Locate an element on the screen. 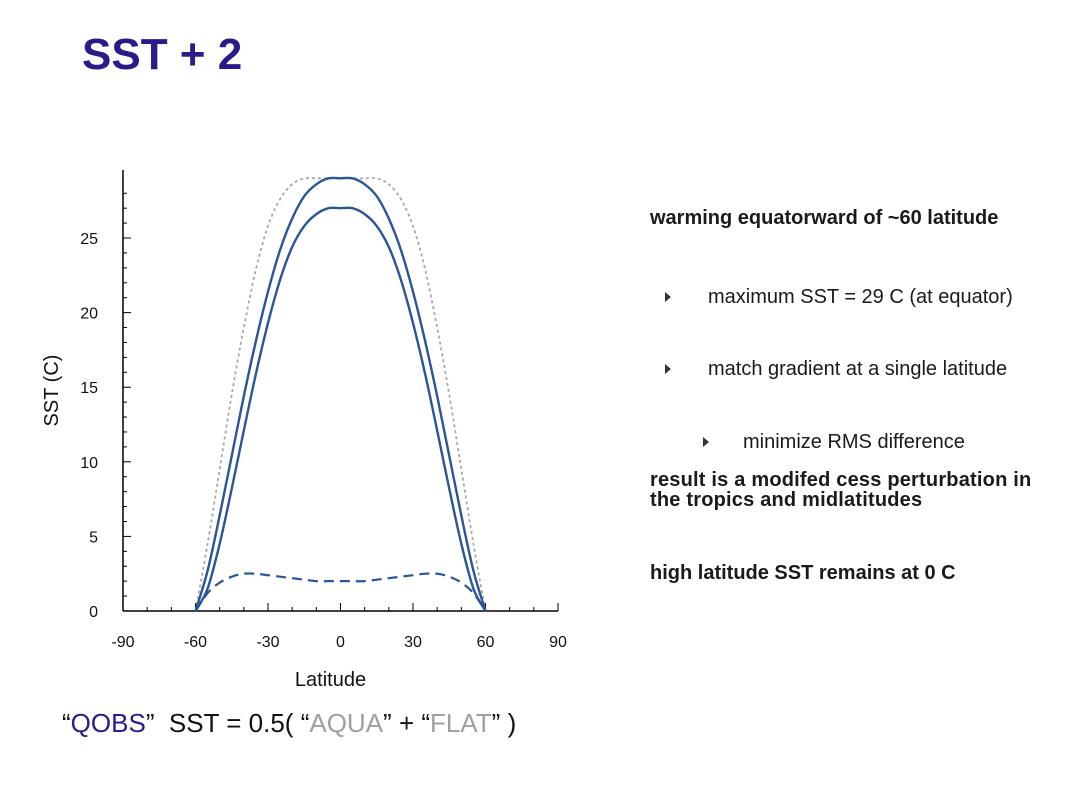 The height and width of the screenshot is (800, 1066). y-tick-label: 15 is located at coordinates (89, 388).